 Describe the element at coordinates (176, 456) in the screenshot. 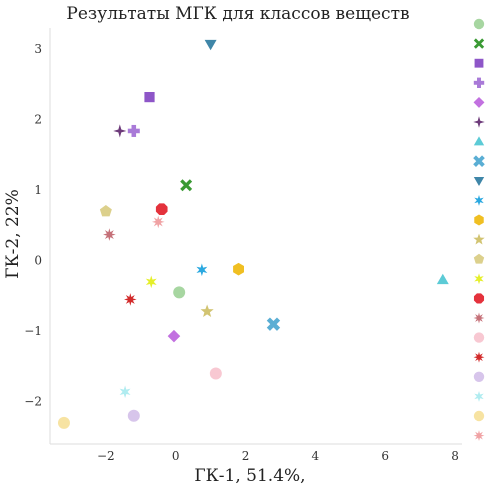

I see `x-tick-label: 0` at that location.